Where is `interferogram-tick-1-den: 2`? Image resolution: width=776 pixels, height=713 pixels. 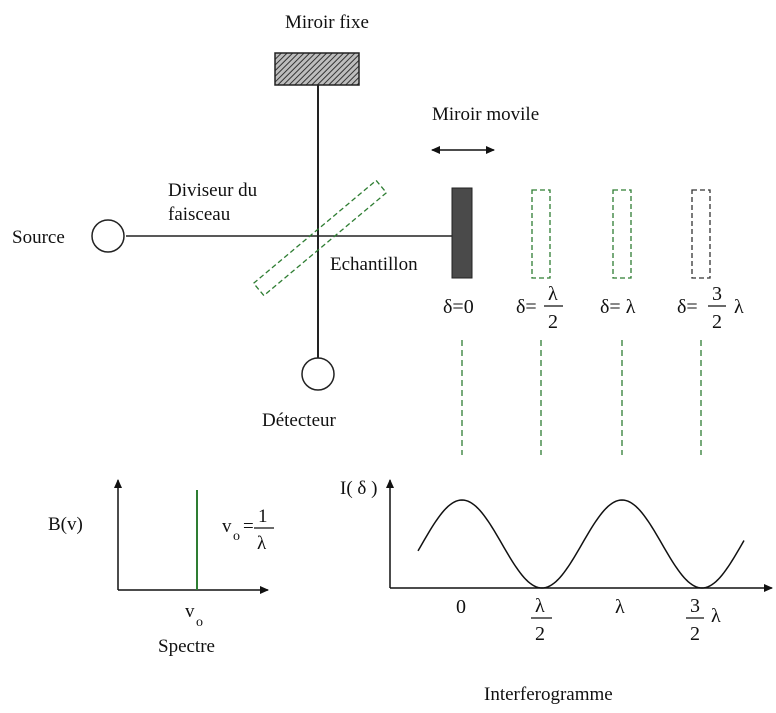
interferogram-tick-1-den: 2 is located at coordinates (540, 634).